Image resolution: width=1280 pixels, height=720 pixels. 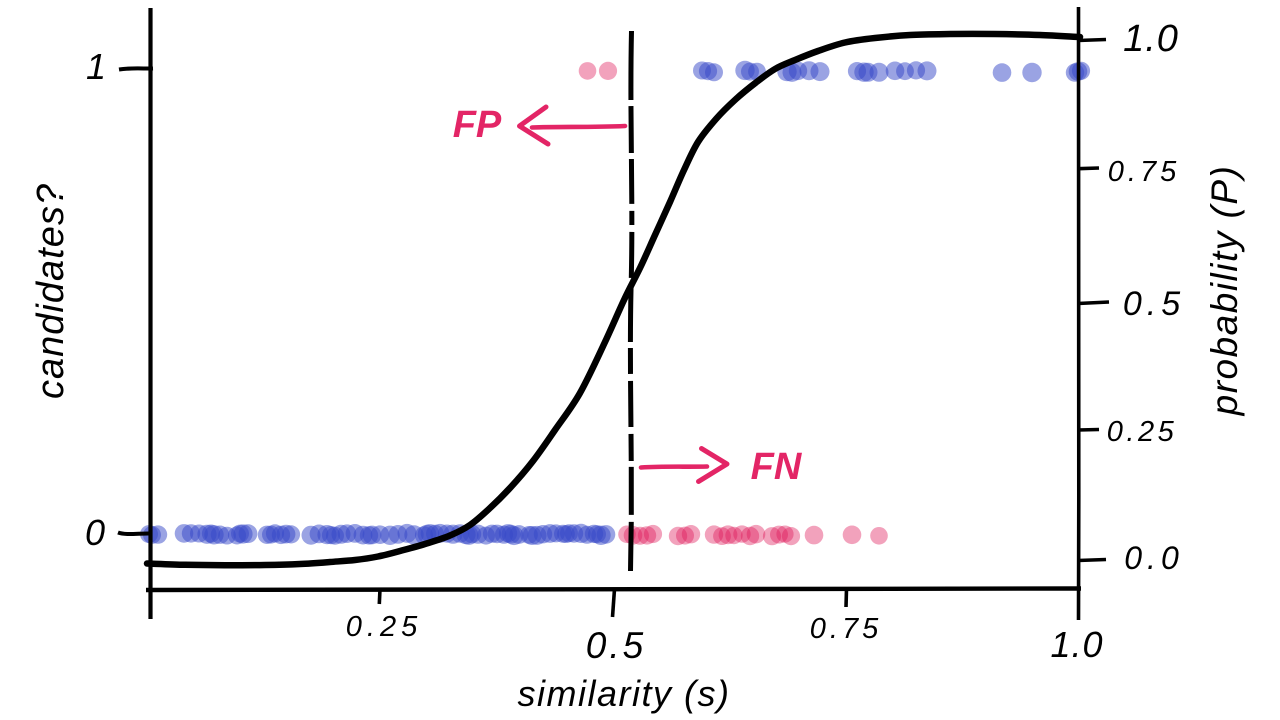 I want to click on svg-text: 1, so click(x=96, y=66).